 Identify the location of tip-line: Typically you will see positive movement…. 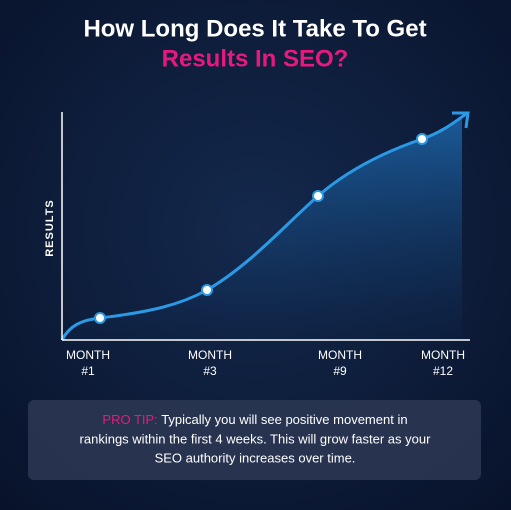
(284, 419).